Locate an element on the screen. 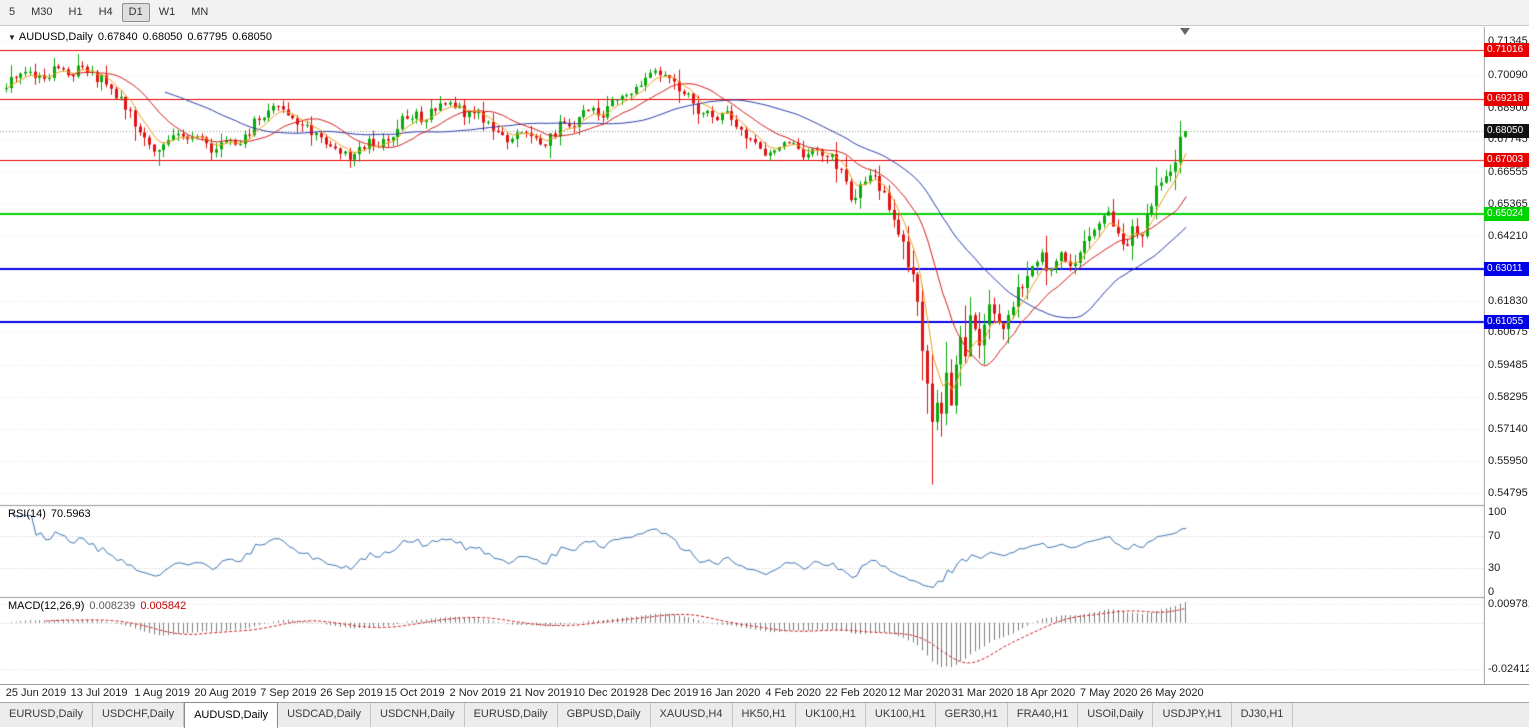  date-axis-label: 13 Jul 2019 is located at coordinates (99, 693).